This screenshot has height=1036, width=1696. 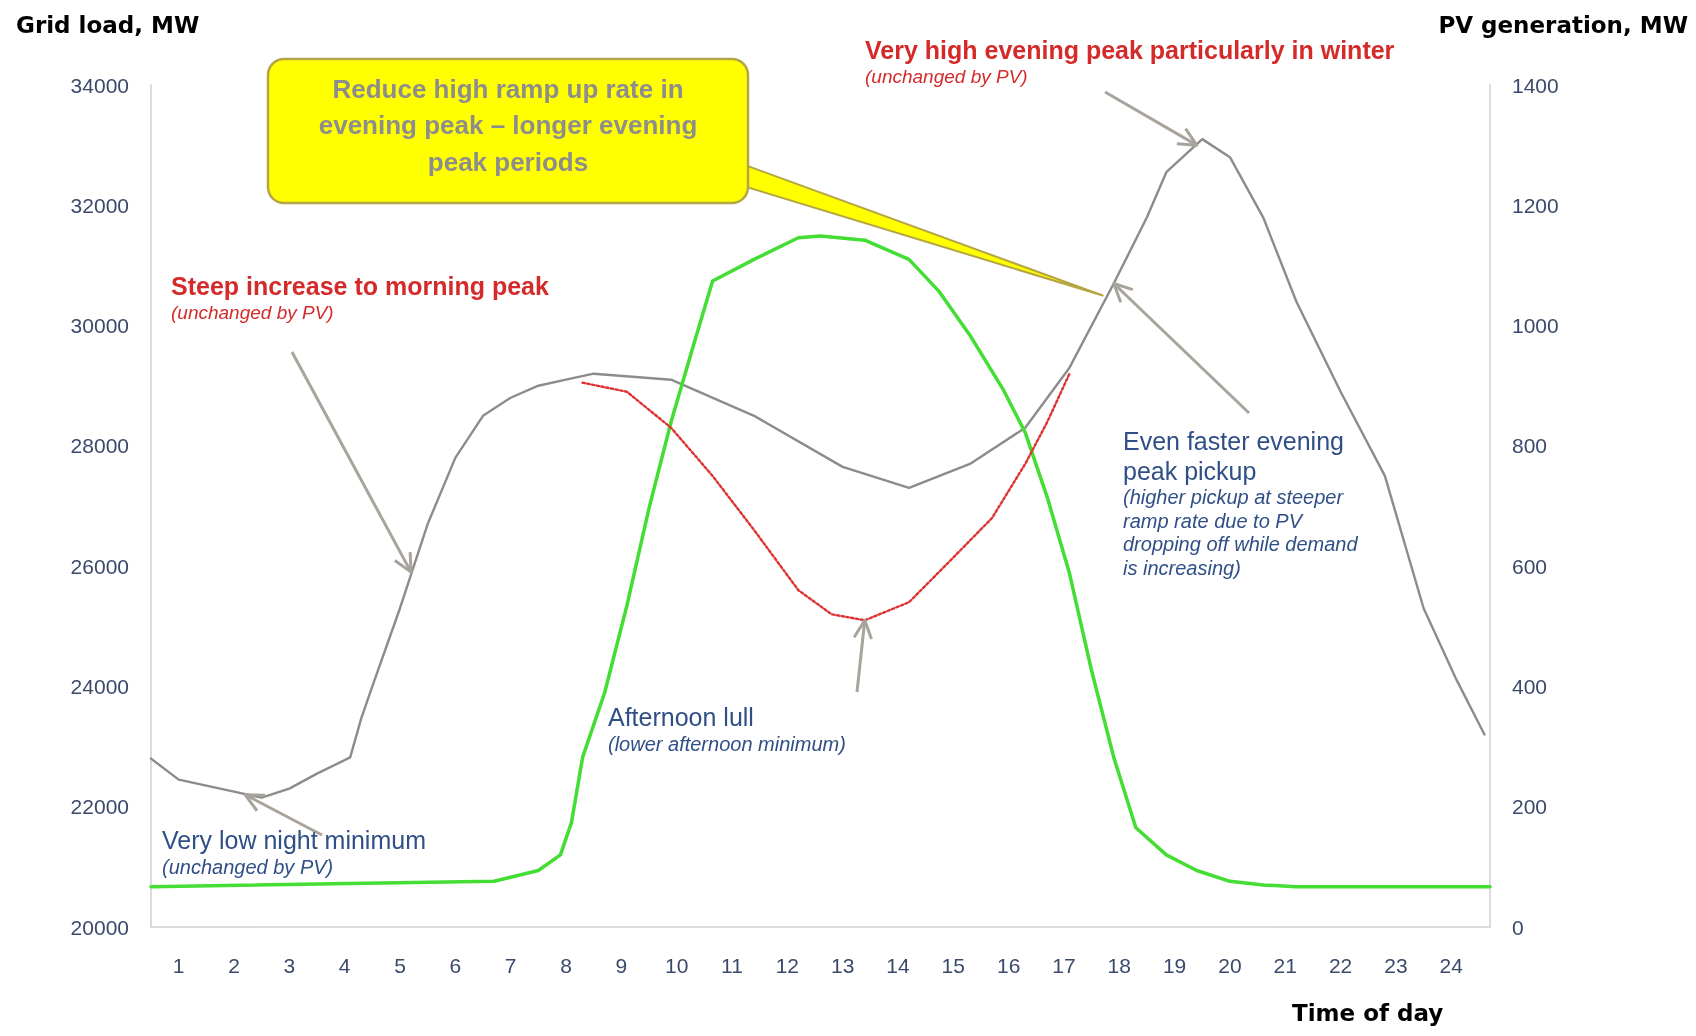 What do you see at coordinates (1535, 85) in the screenshot?
I see `y2-tick-label: 1400` at bounding box center [1535, 85].